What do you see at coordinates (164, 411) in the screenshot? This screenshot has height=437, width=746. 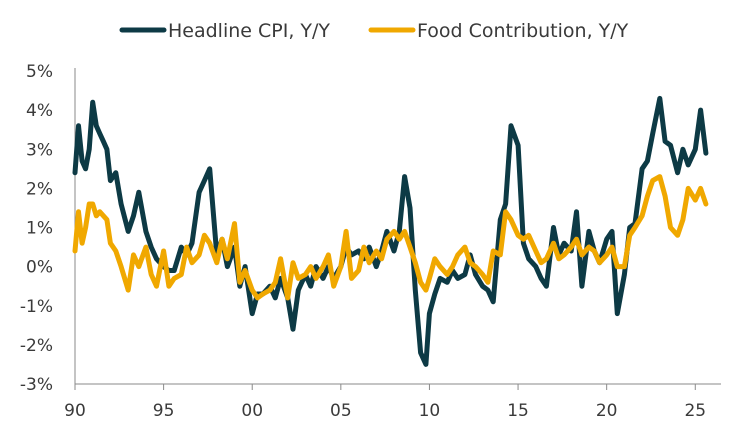 I see `x-tick-label: 95` at bounding box center [164, 411].